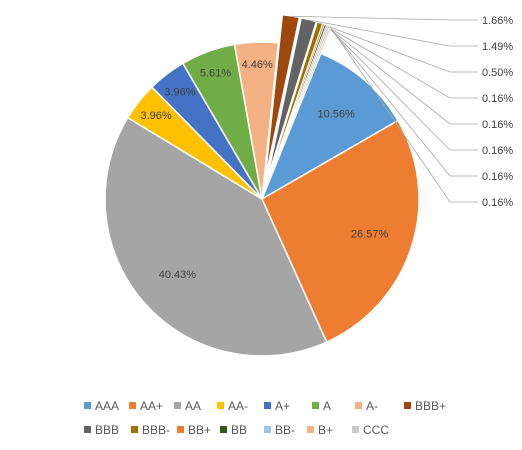 This screenshot has height=450, width=522. I want to click on legend-label: AA+, so click(152, 406).